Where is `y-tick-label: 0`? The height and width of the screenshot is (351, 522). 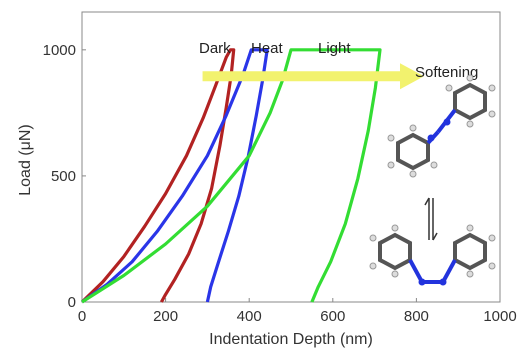
y-tick-label: 0 is located at coordinates (72, 302).